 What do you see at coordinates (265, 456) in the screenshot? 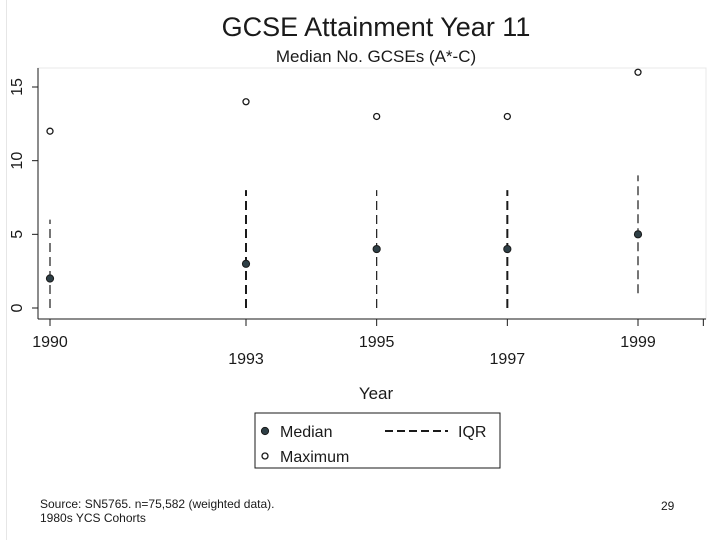
I see `legend-maximum-marker` at bounding box center [265, 456].